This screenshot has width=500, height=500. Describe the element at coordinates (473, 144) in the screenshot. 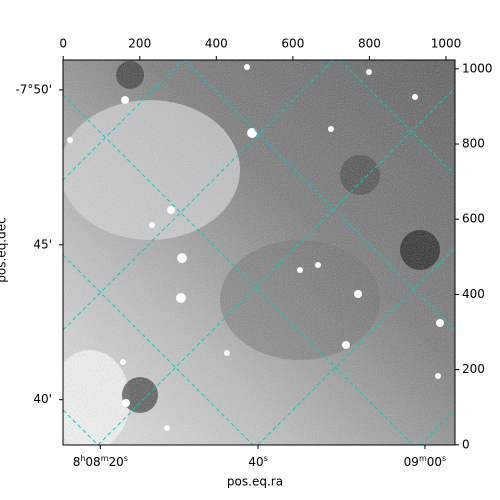

I see `right-tick-label: 800` at that location.